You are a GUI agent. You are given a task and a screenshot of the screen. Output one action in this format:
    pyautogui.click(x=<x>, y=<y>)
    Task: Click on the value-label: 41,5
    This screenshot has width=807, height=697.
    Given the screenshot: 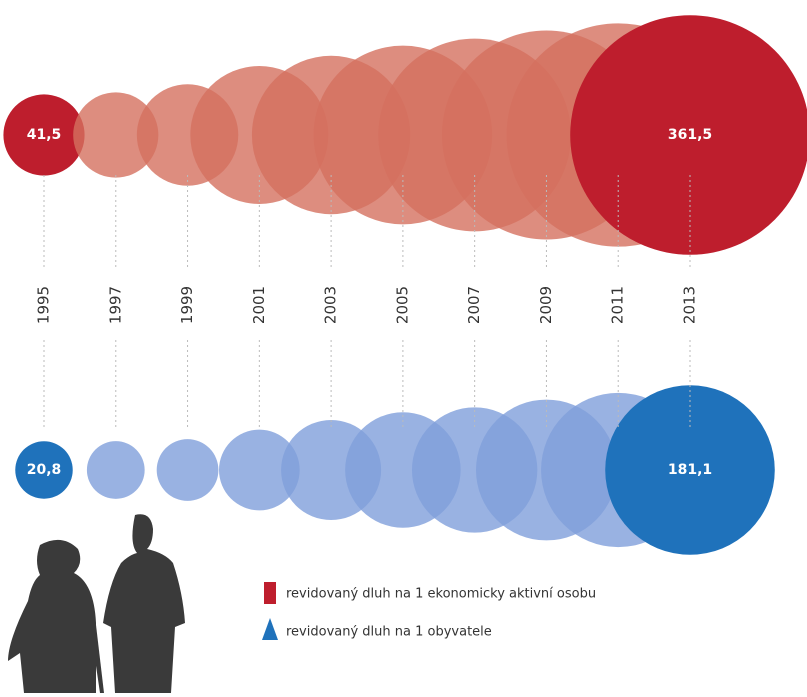 What is the action you would take?
    pyautogui.click(x=44, y=135)
    